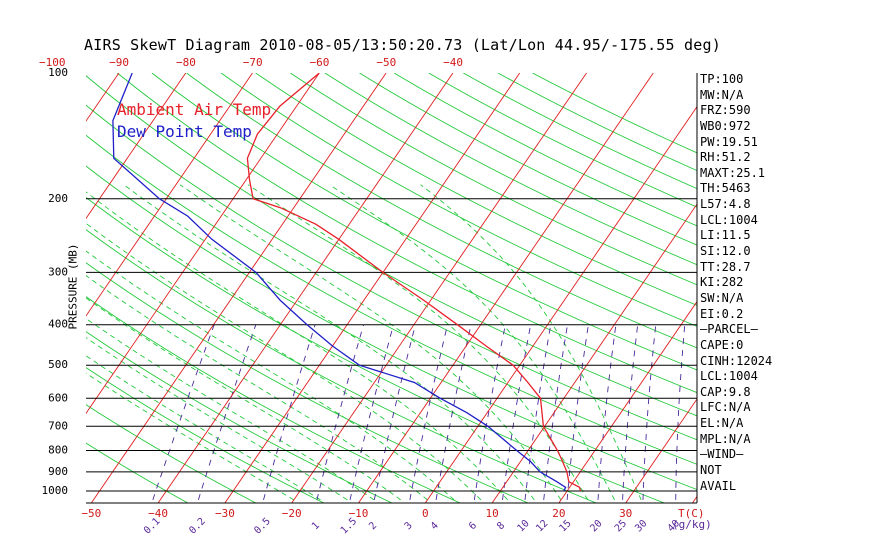 This screenshot has width=870, height=560. Describe the element at coordinates (320, 62) in the screenshot. I see `top-temp-tick-label: −60` at that location.